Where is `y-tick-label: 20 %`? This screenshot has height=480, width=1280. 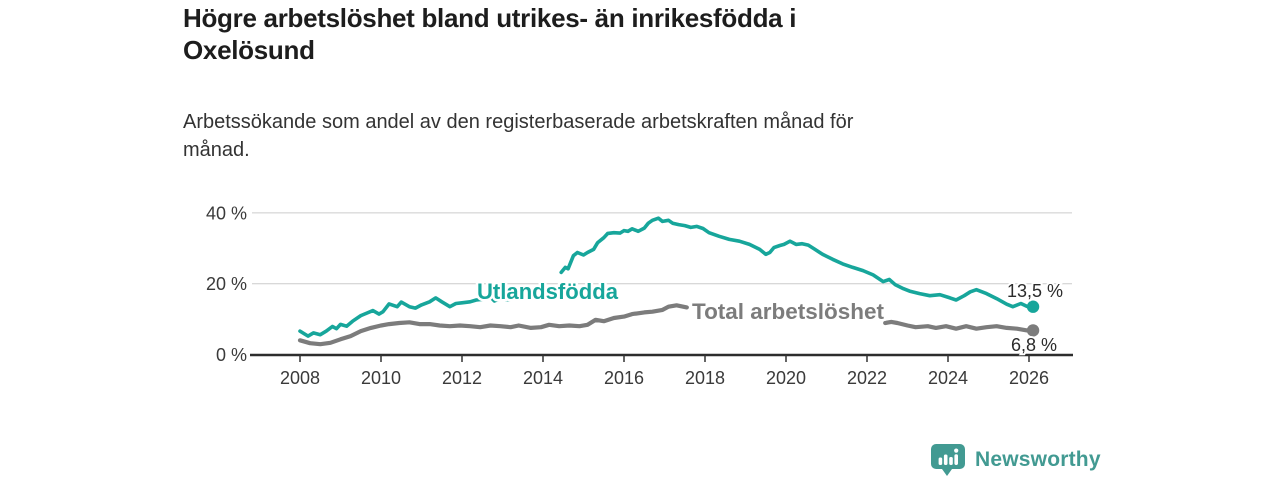 y-tick-label: 20 % is located at coordinates (226, 284).